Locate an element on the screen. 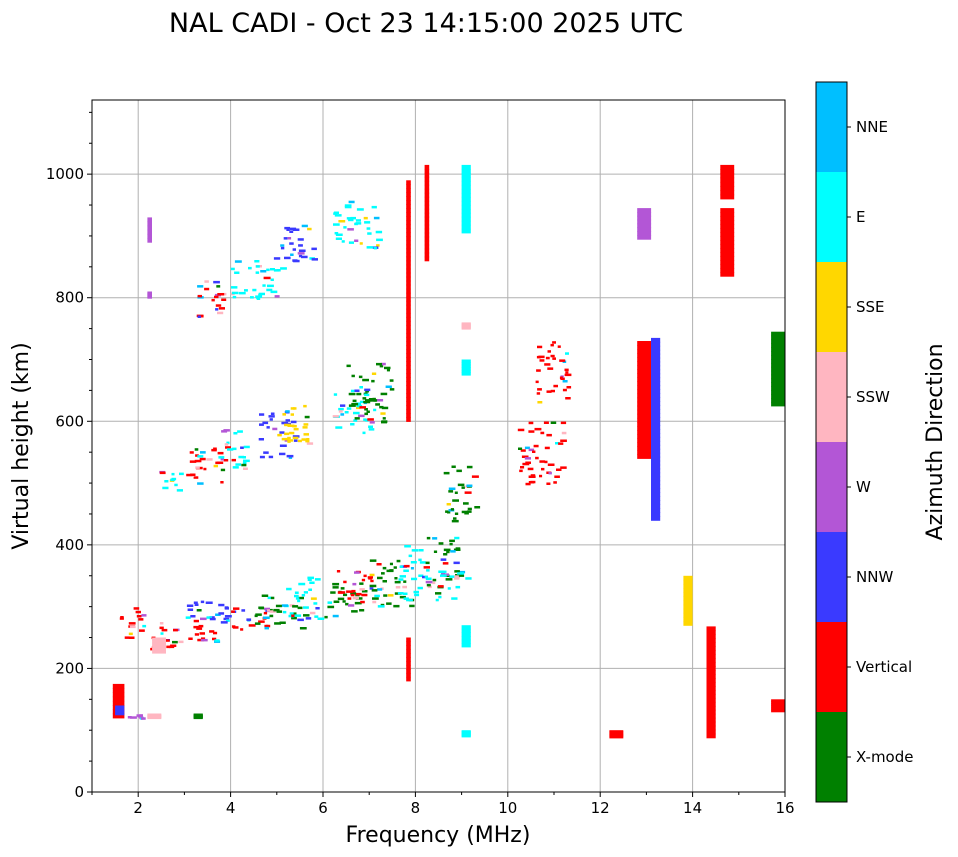 The image size is (958, 857). y-tick-label: 200 is located at coordinates (69, 668).